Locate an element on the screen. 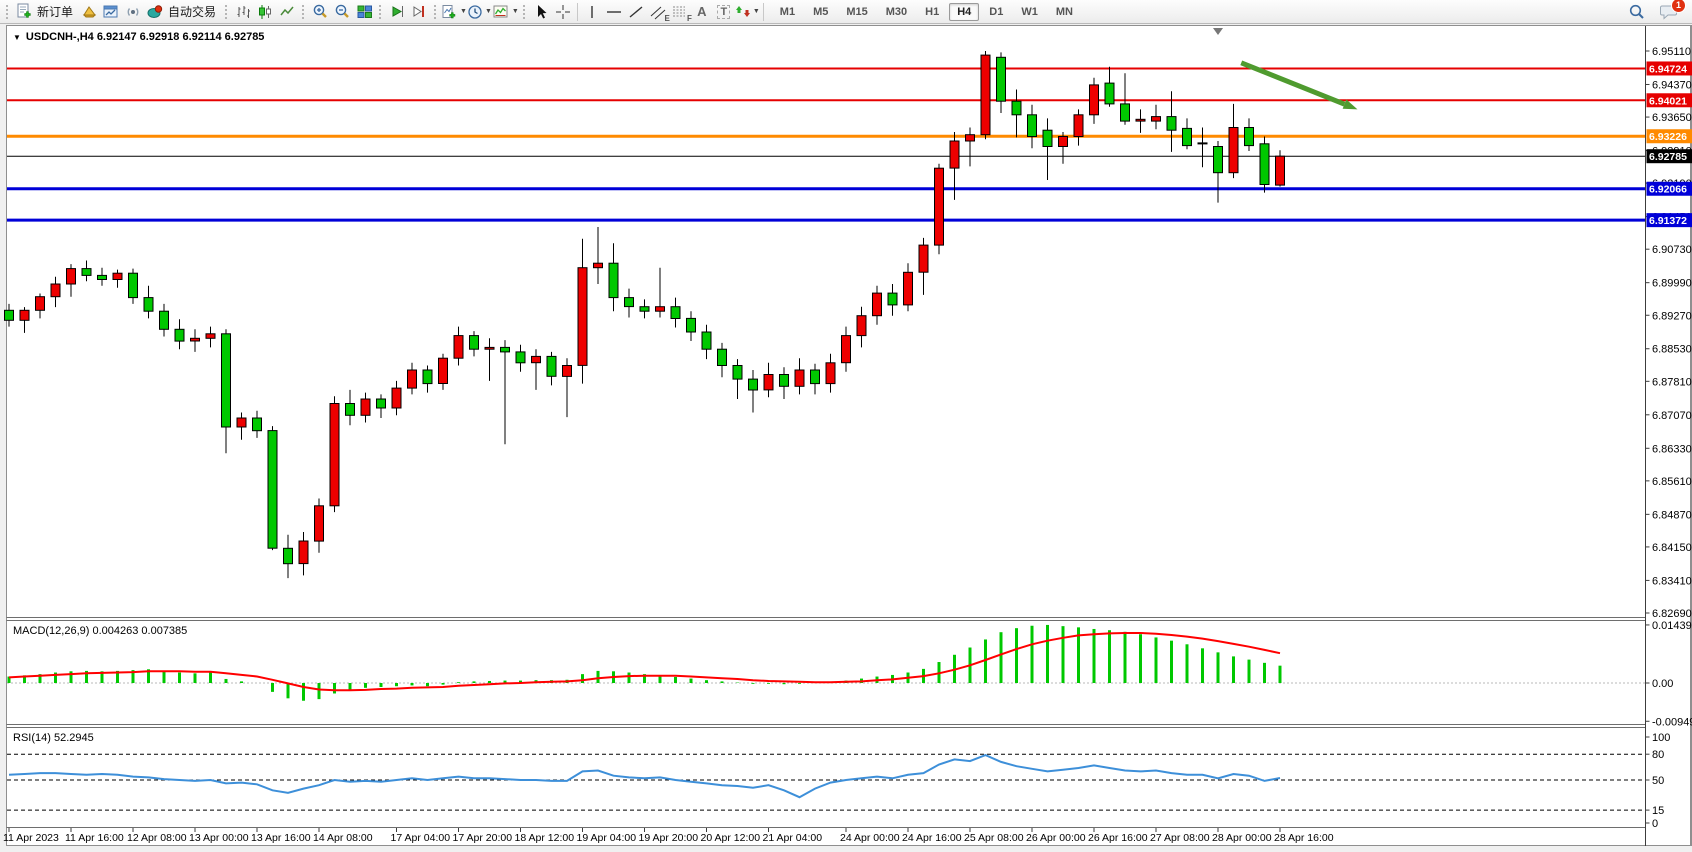 The width and height of the screenshot is (1692, 852). timeframe-button-M30: M30 is located at coordinates (896, 11).